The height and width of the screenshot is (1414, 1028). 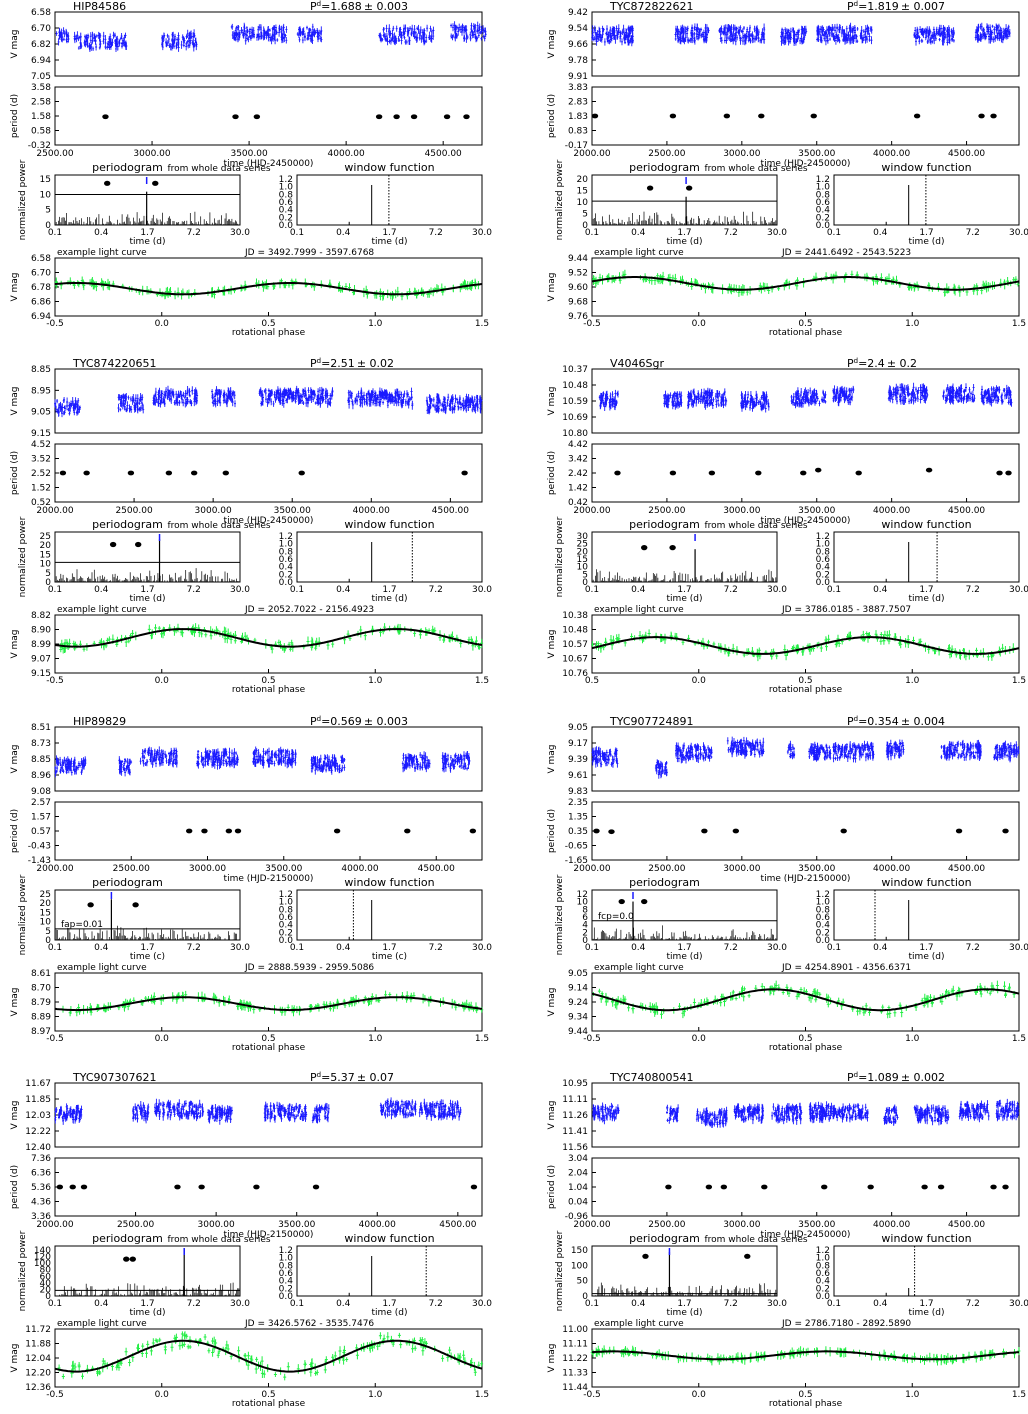 What do you see at coordinates (135, 1225) in the screenshot?
I see `periods-xtick: 2500.00` at bounding box center [135, 1225].